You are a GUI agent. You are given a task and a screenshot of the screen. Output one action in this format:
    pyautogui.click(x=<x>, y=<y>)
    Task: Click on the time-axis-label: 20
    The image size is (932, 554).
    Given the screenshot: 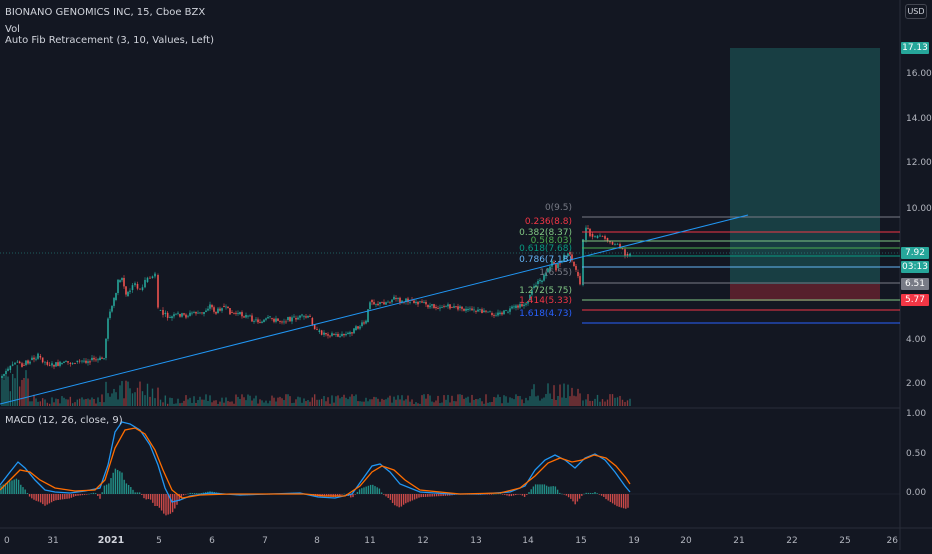 What is the action you would take?
    pyautogui.click(x=686, y=541)
    